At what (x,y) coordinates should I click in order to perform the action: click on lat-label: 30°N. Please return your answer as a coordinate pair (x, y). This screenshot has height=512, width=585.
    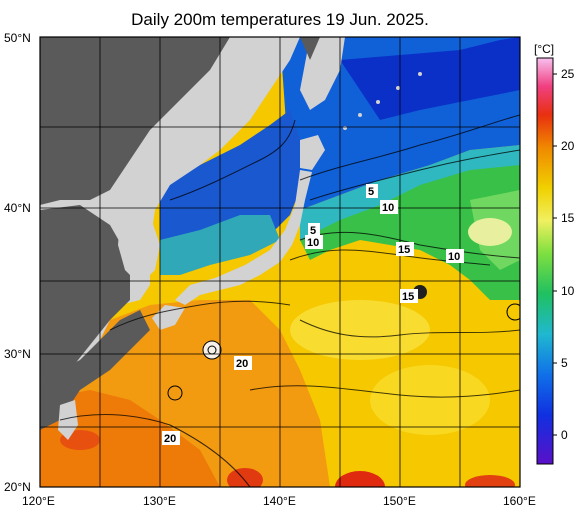
    Looking at the image, I should click on (17, 354).